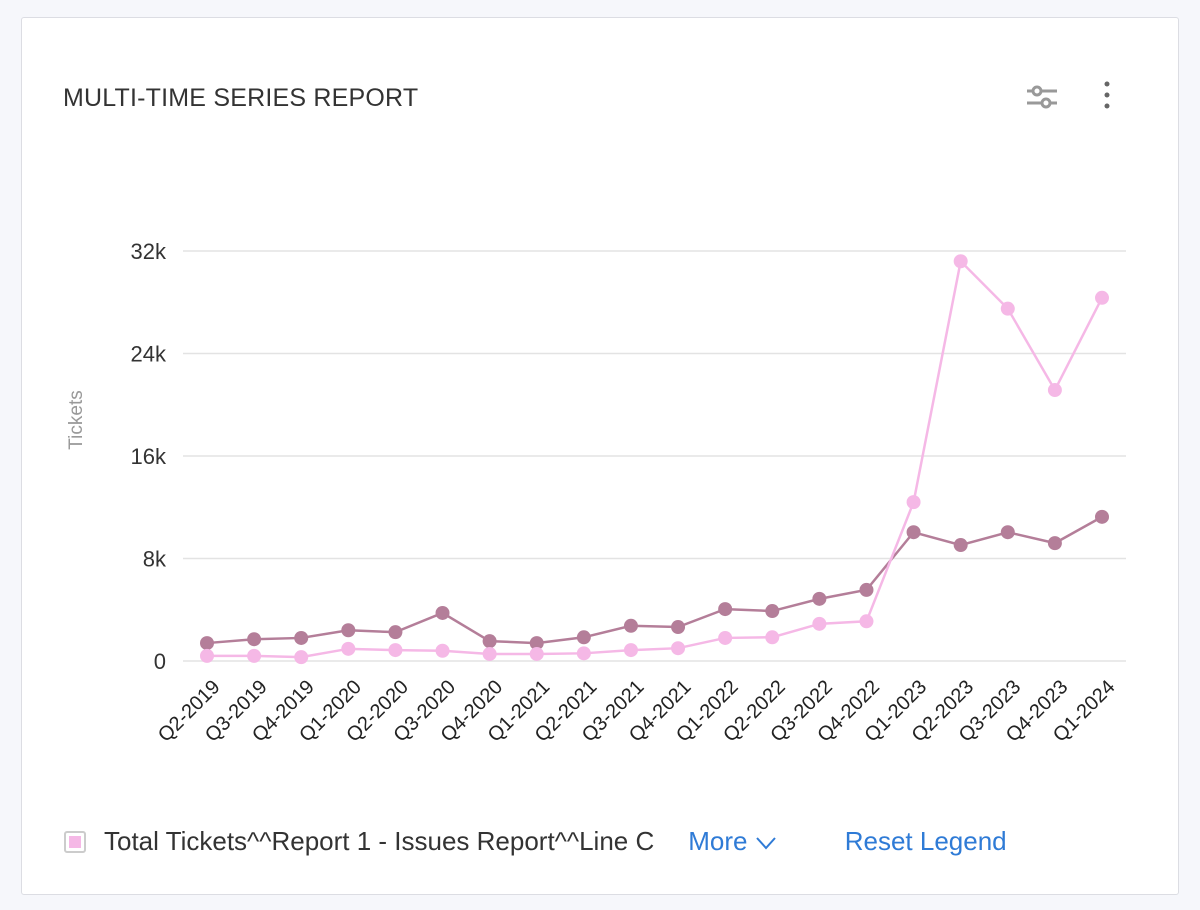 The image size is (1200, 910). Describe the element at coordinates (149, 354) in the screenshot. I see `y-tick-label: 24k` at that location.